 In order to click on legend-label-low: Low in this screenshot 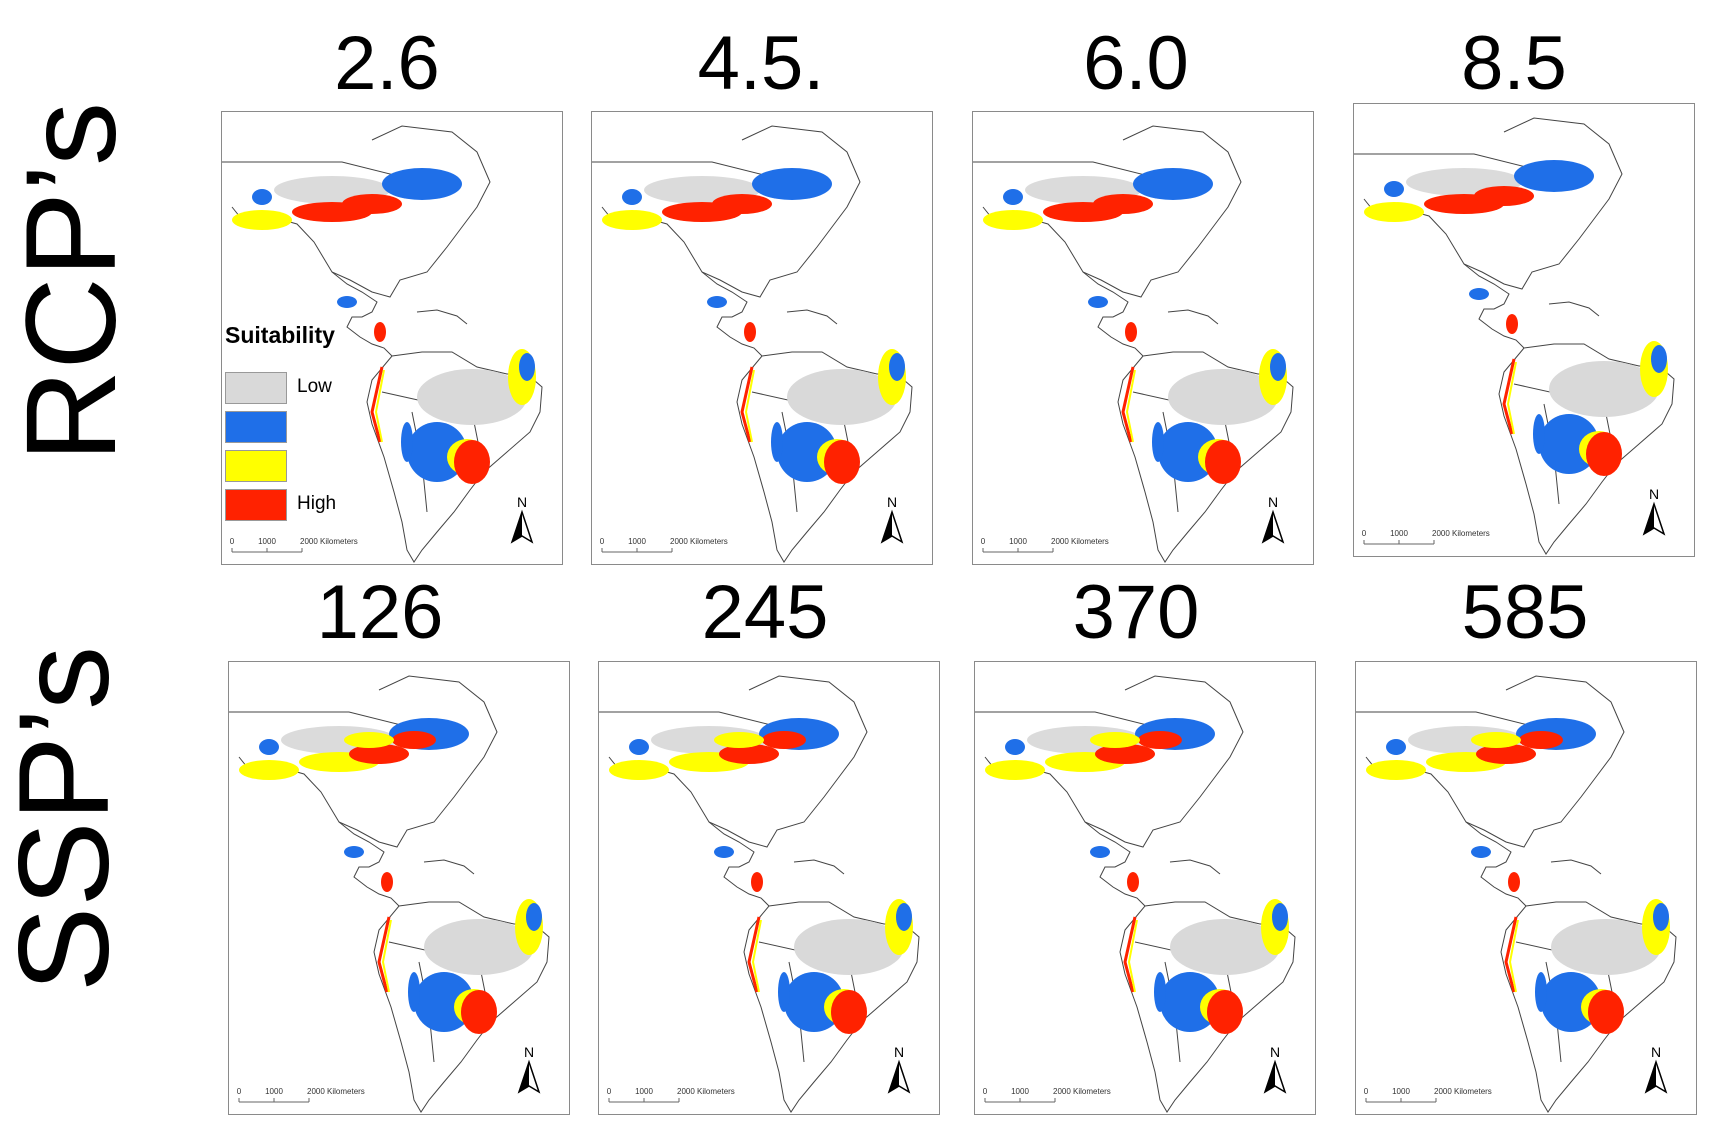, I will do `click(314, 386)`.